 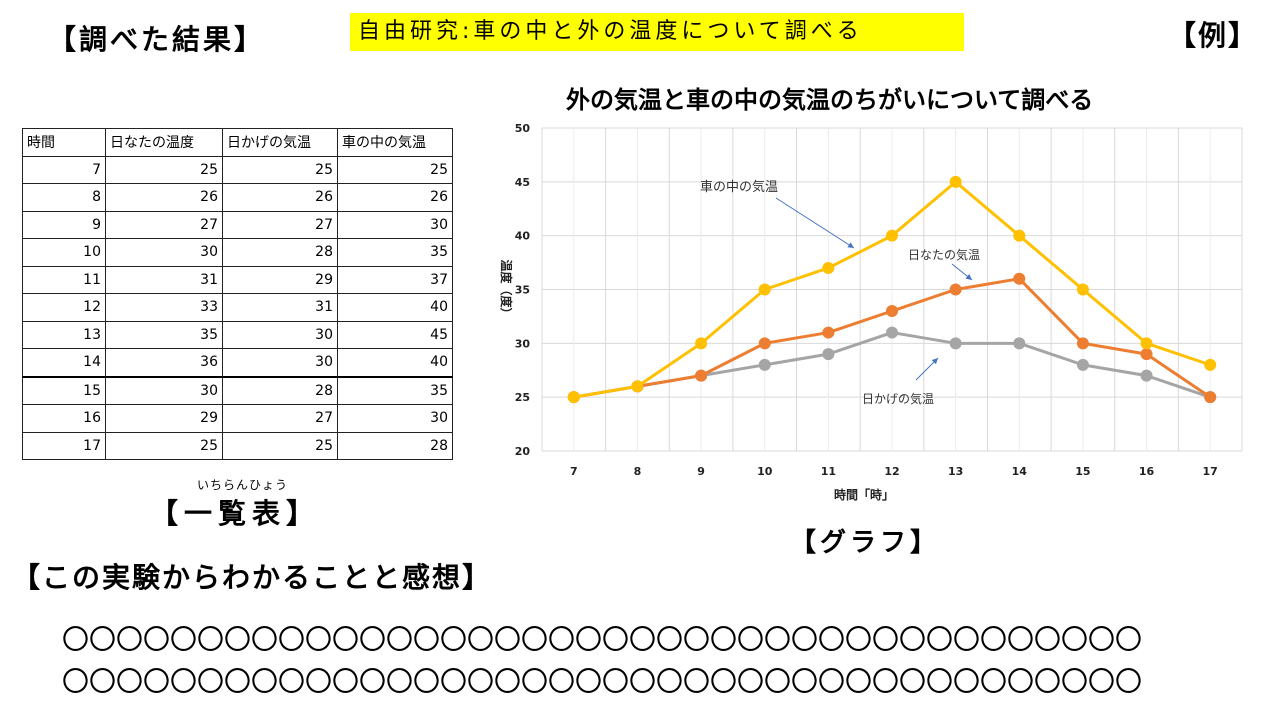 I want to click on table-row: 8 26 26 26, so click(x=237, y=197).